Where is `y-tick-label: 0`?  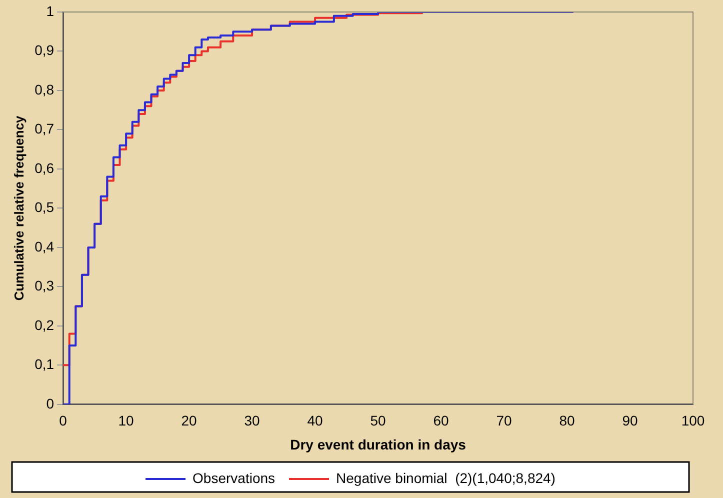
y-tick-label: 0 is located at coordinates (50, 403).